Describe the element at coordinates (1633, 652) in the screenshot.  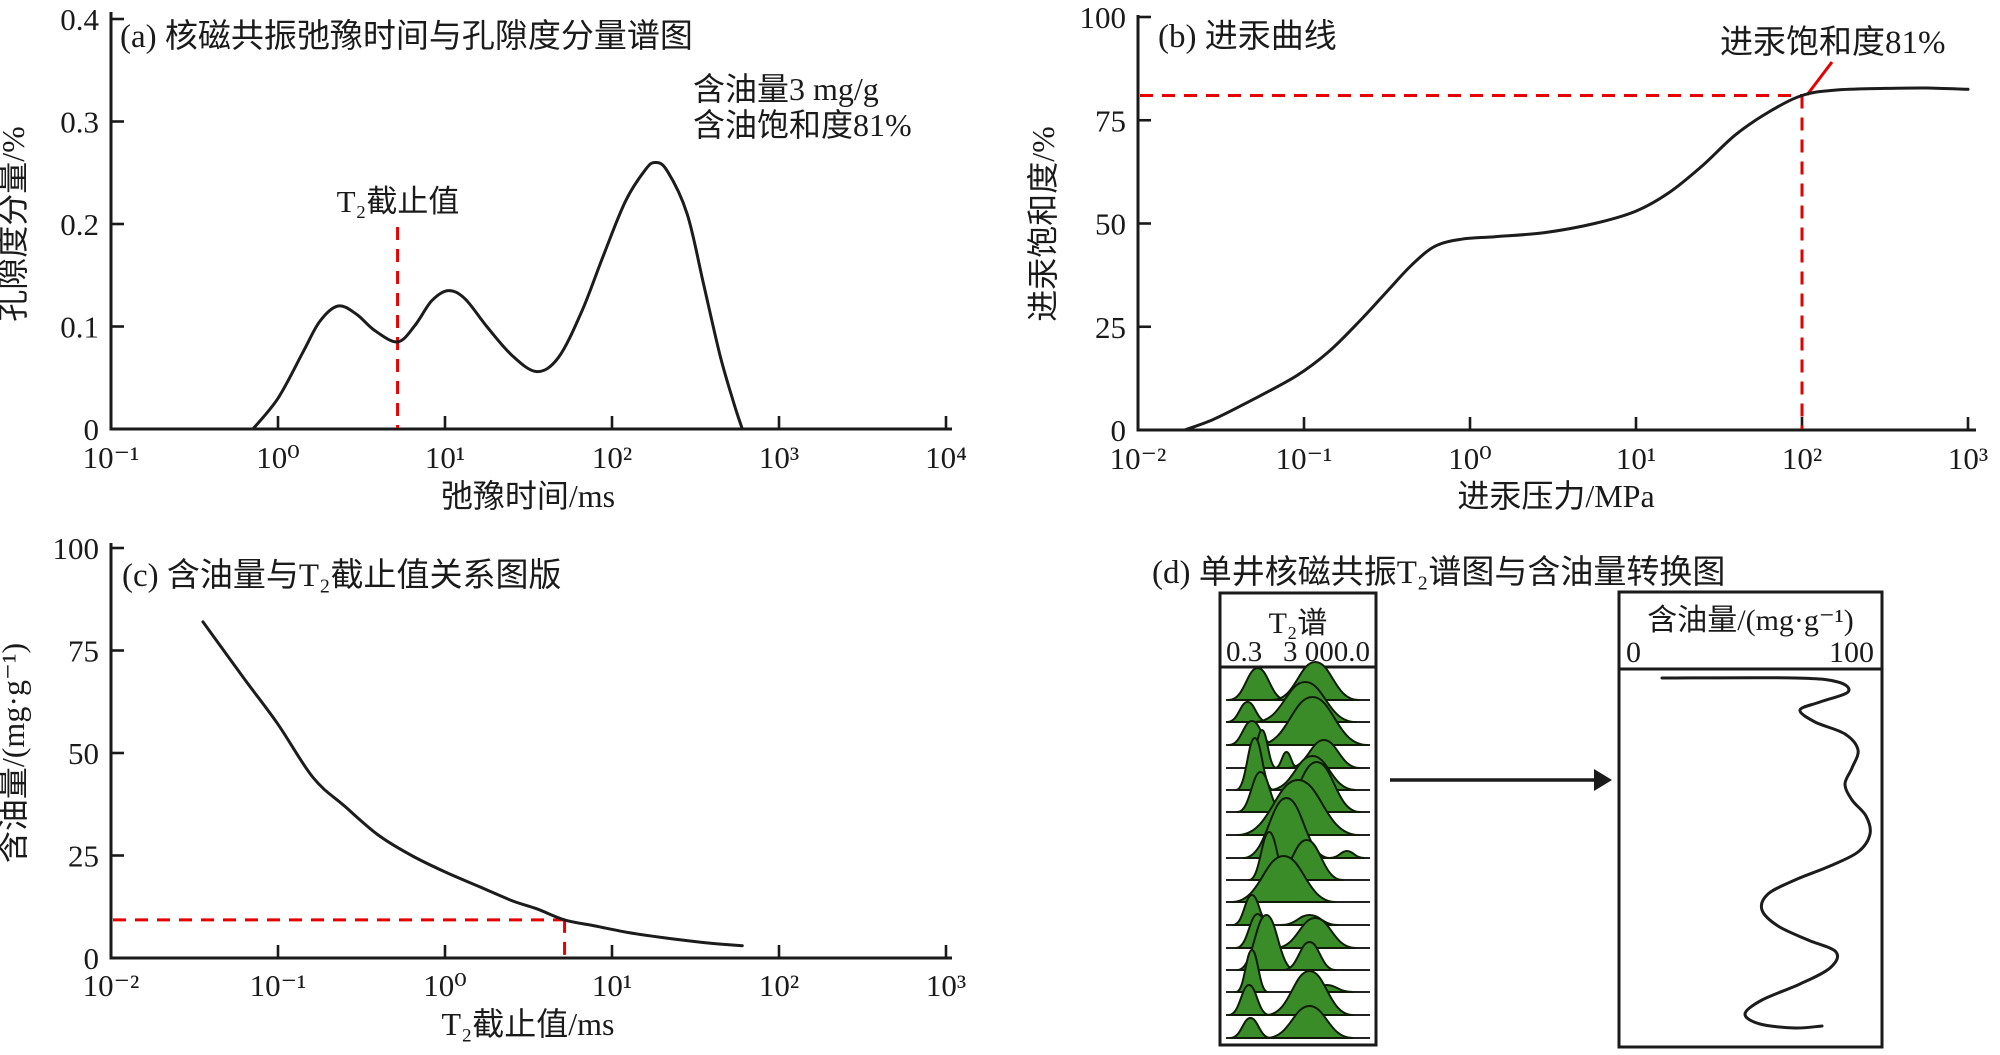
I see `oil-scale-min: 0` at that location.